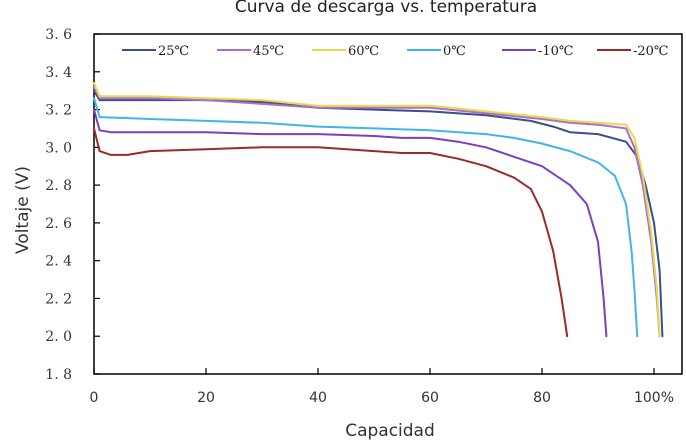  What do you see at coordinates (268, 51) in the screenshot?
I see `legend-label: 45℃` at bounding box center [268, 51].